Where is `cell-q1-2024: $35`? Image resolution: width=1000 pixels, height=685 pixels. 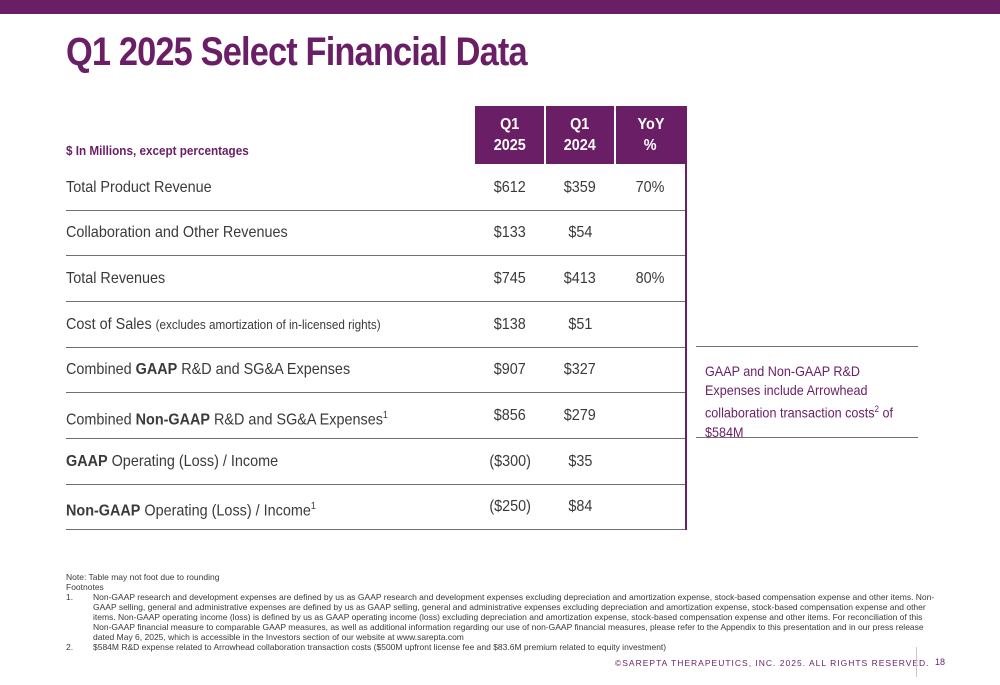
cell-q1-2024: $35 is located at coordinates (580, 461).